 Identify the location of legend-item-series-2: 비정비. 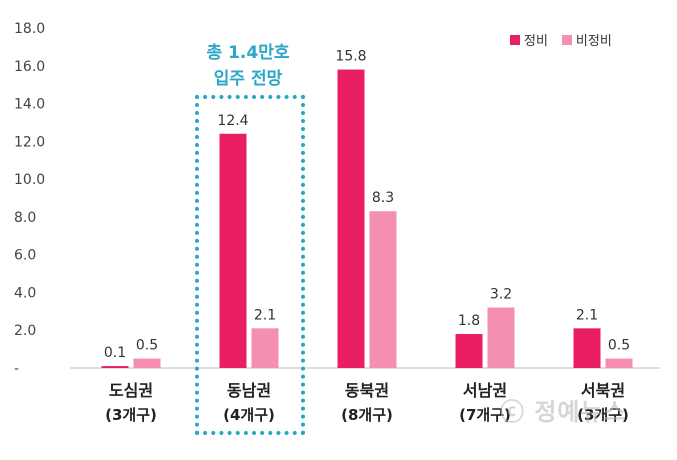
(586, 39).